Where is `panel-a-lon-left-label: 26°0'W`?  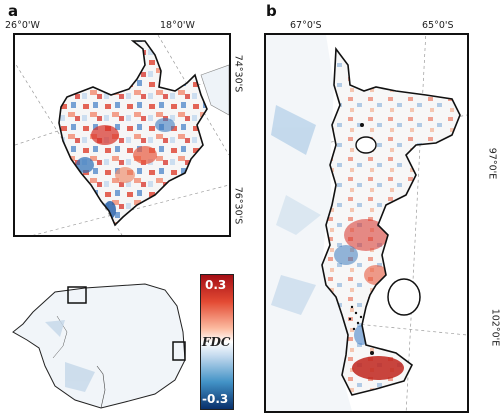 panel-a-lon-left-label: 26°0'W is located at coordinates (22, 25).